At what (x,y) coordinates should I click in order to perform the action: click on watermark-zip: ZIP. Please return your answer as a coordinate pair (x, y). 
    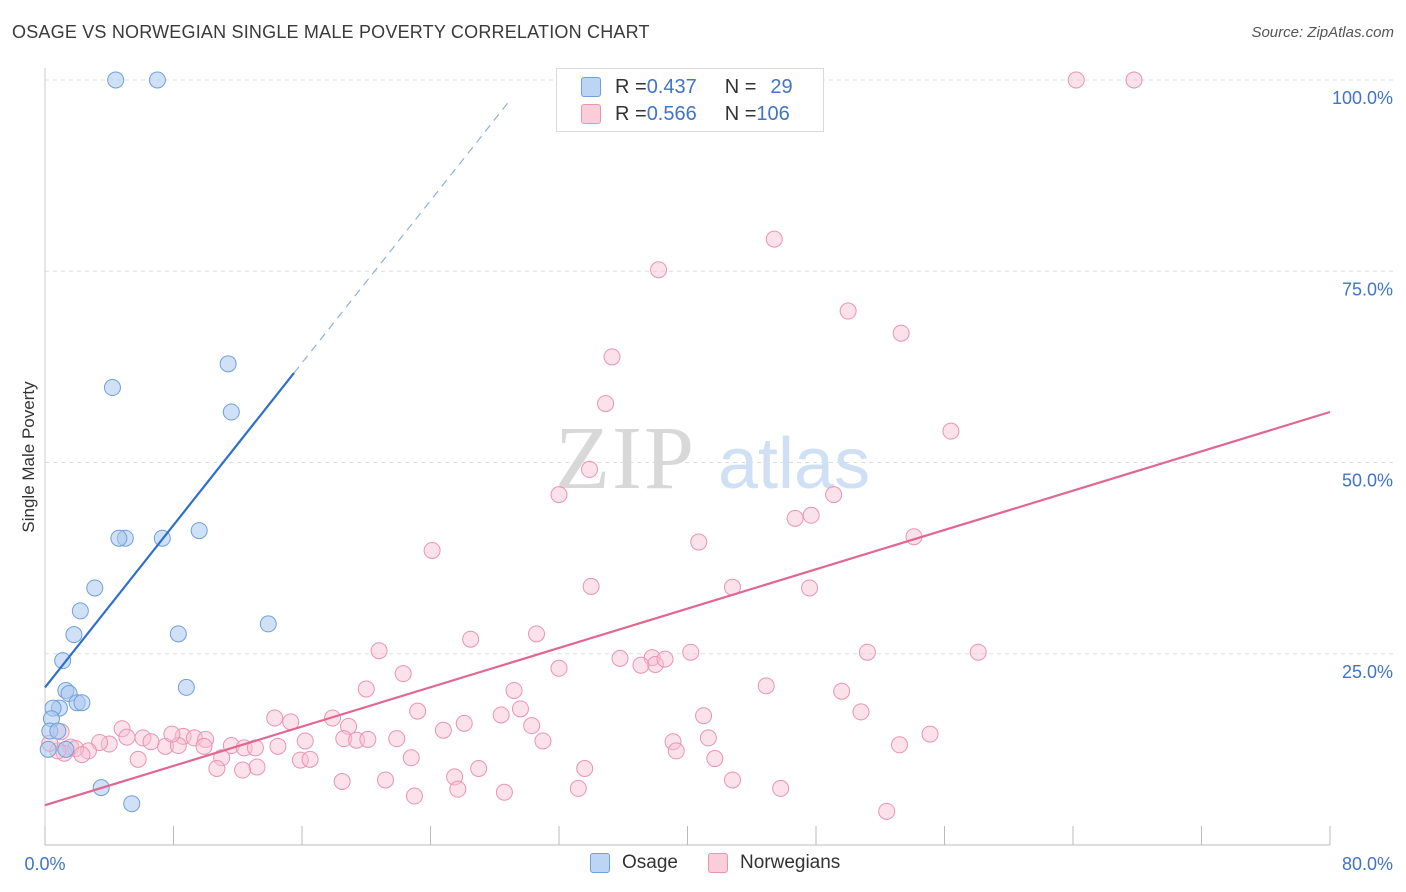
    Looking at the image, I should click on (625, 458).